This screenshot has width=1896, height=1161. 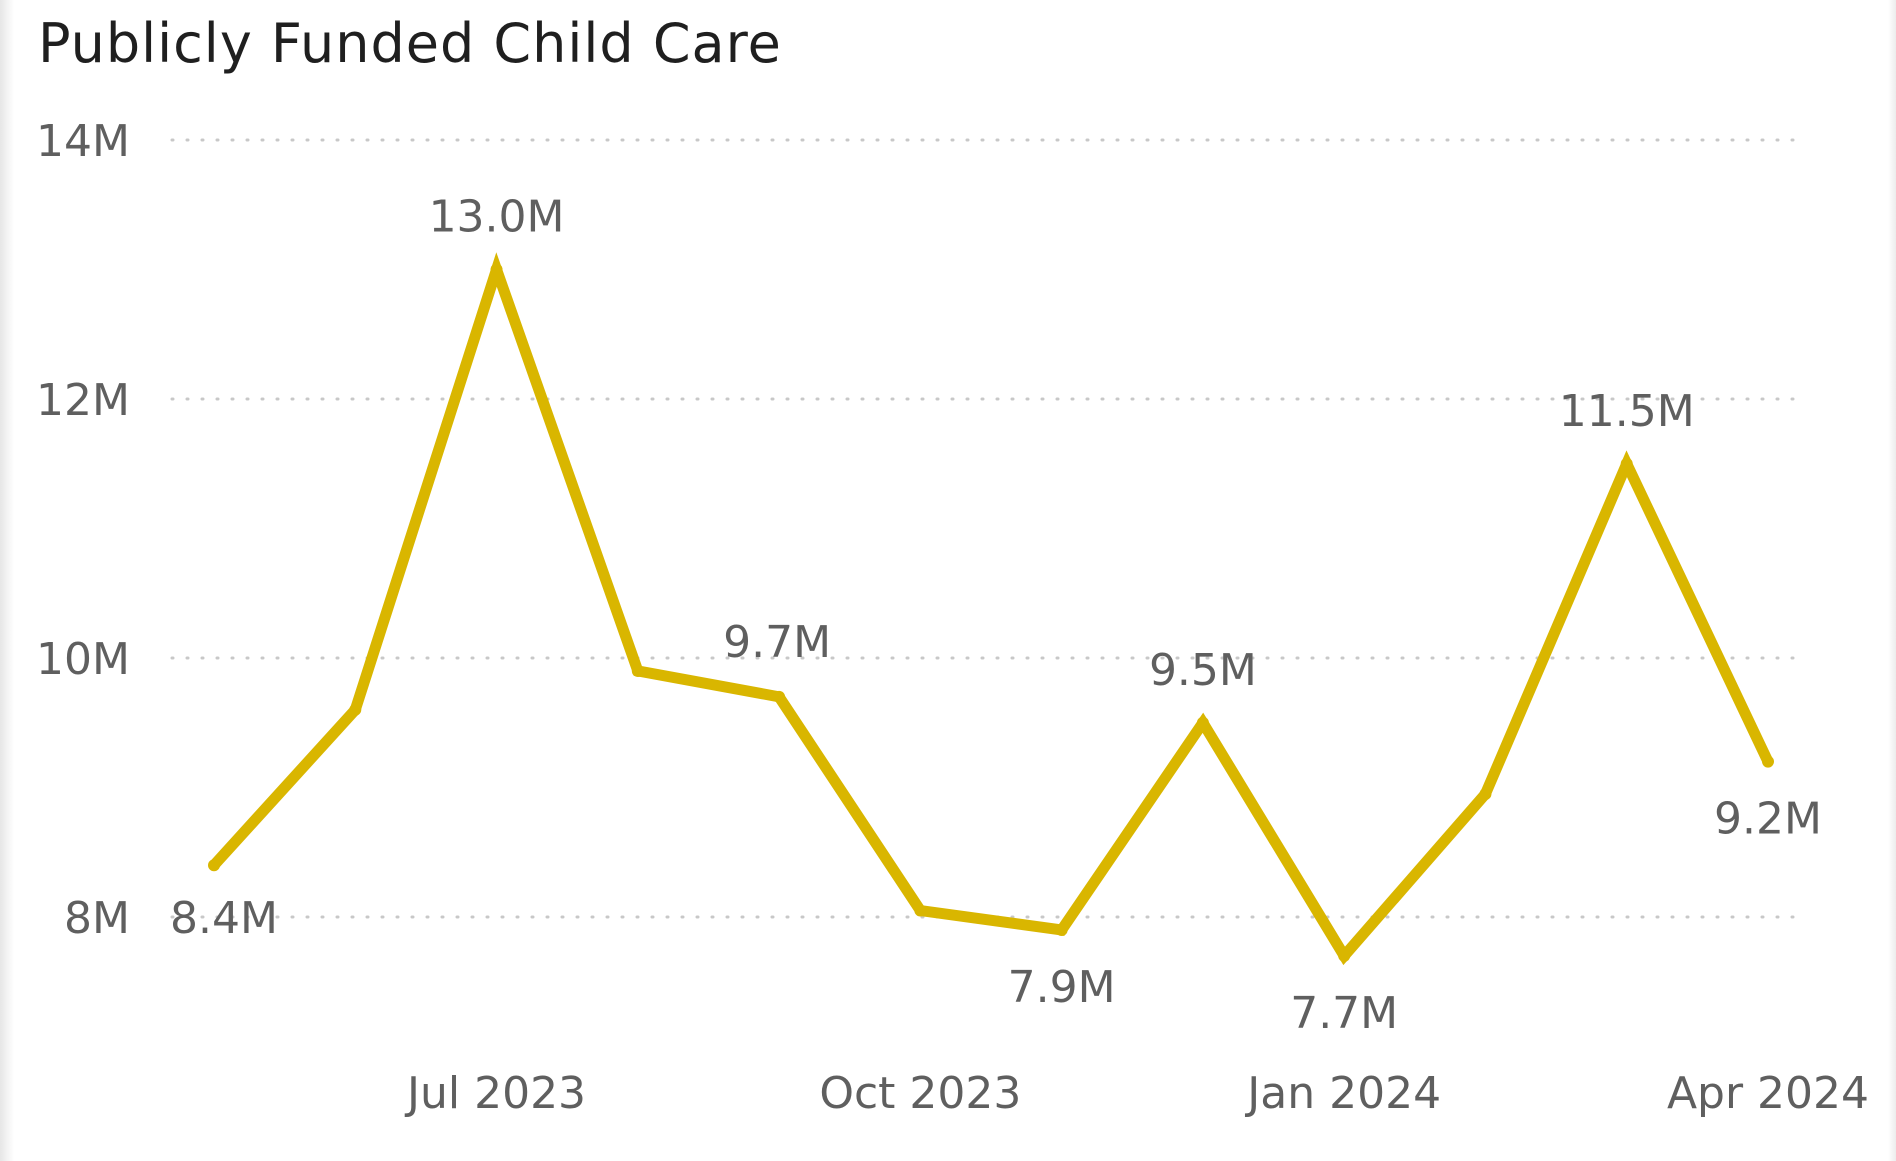 What do you see at coordinates (7, 580) in the screenshot?
I see `left-edge-shadow` at bounding box center [7, 580].